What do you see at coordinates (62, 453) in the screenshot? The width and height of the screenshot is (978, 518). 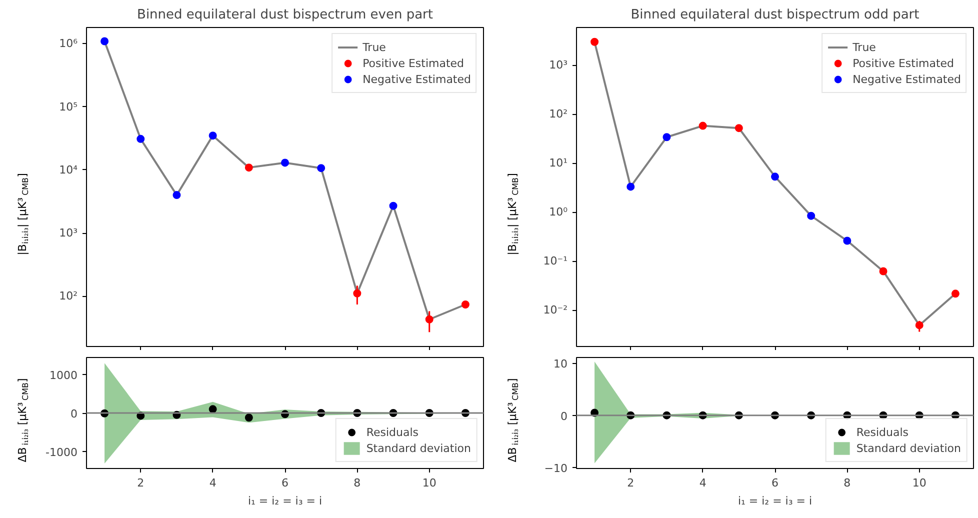 I see `y-tick-label: -1000` at bounding box center [62, 453].